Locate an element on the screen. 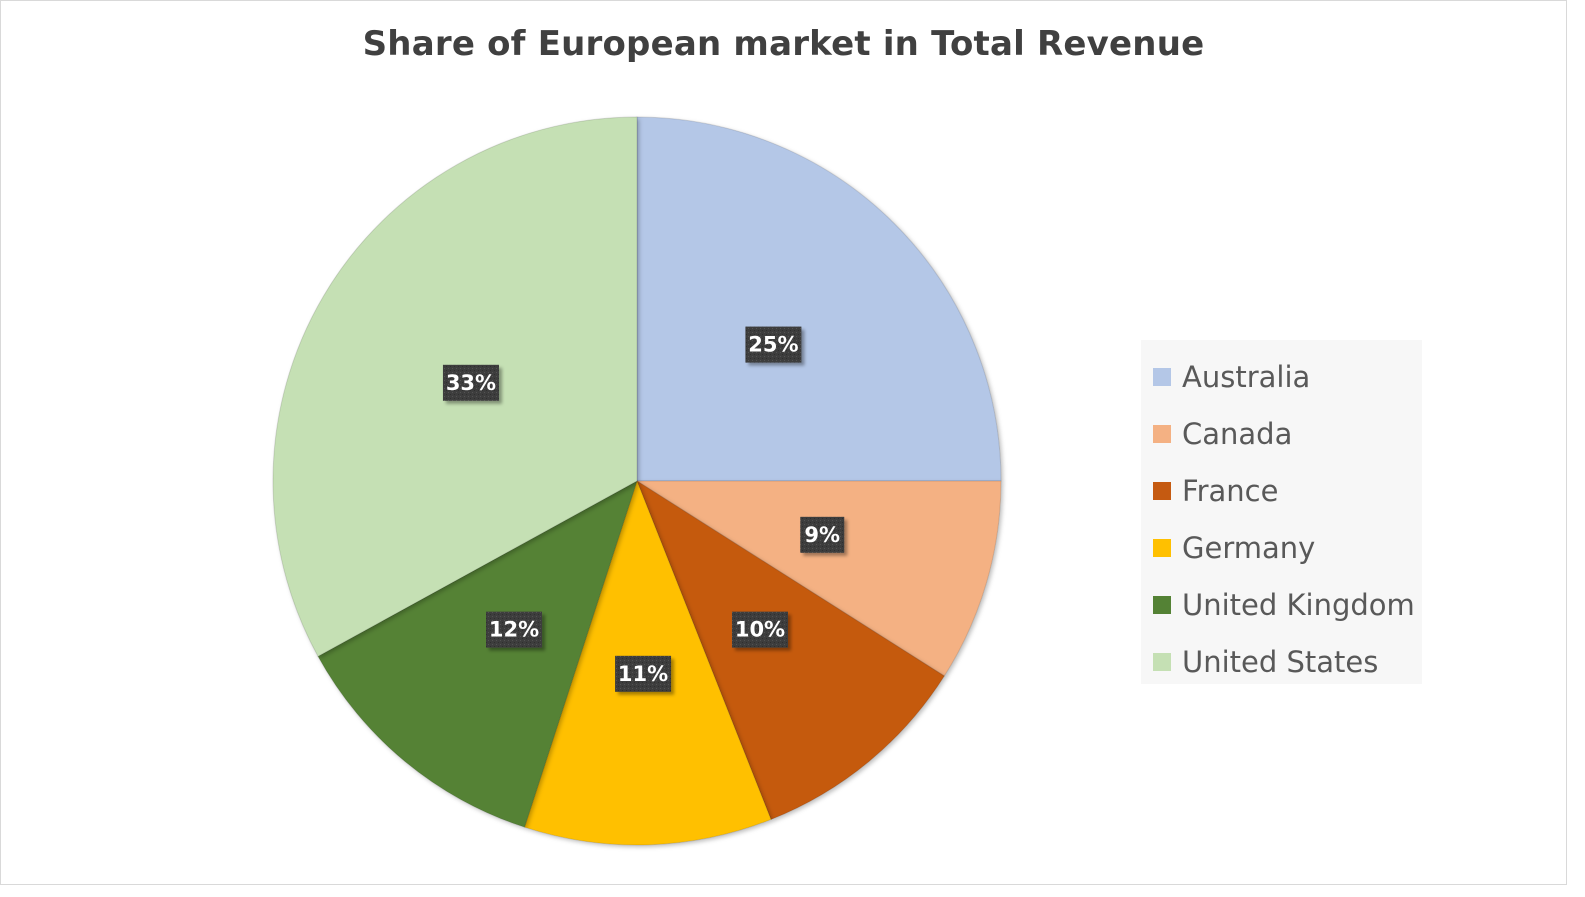 This screenshot has height=897, width=1585. data-label-australia: 25% is located at coordinates (773, 344).